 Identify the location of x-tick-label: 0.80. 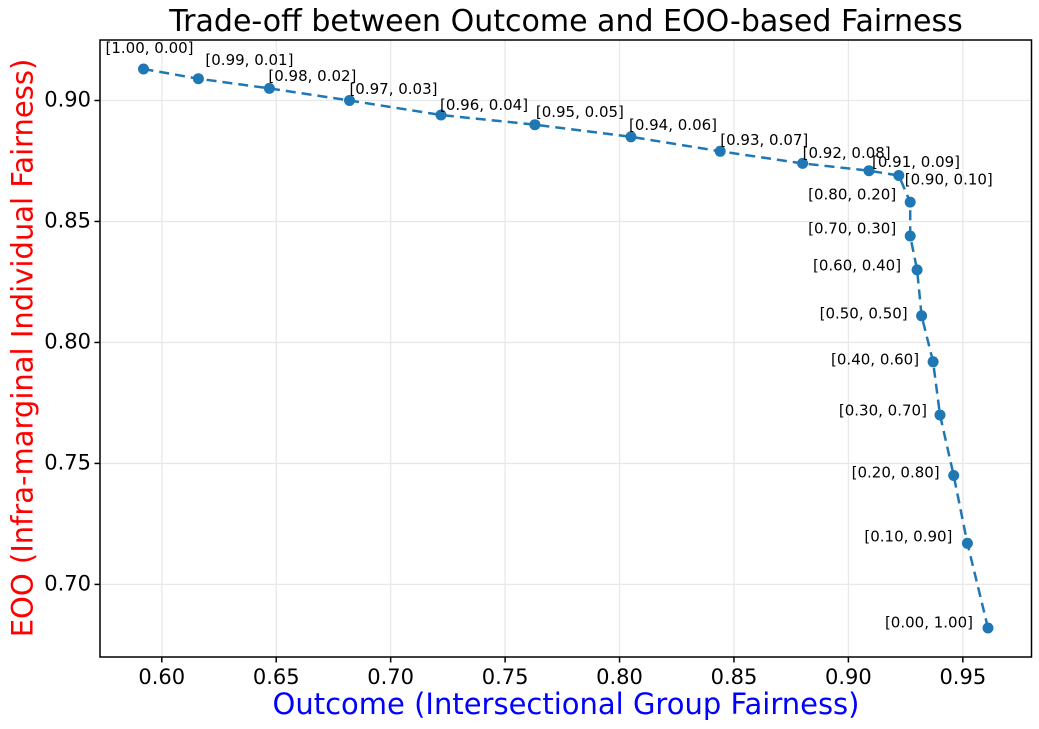
(619, 677).